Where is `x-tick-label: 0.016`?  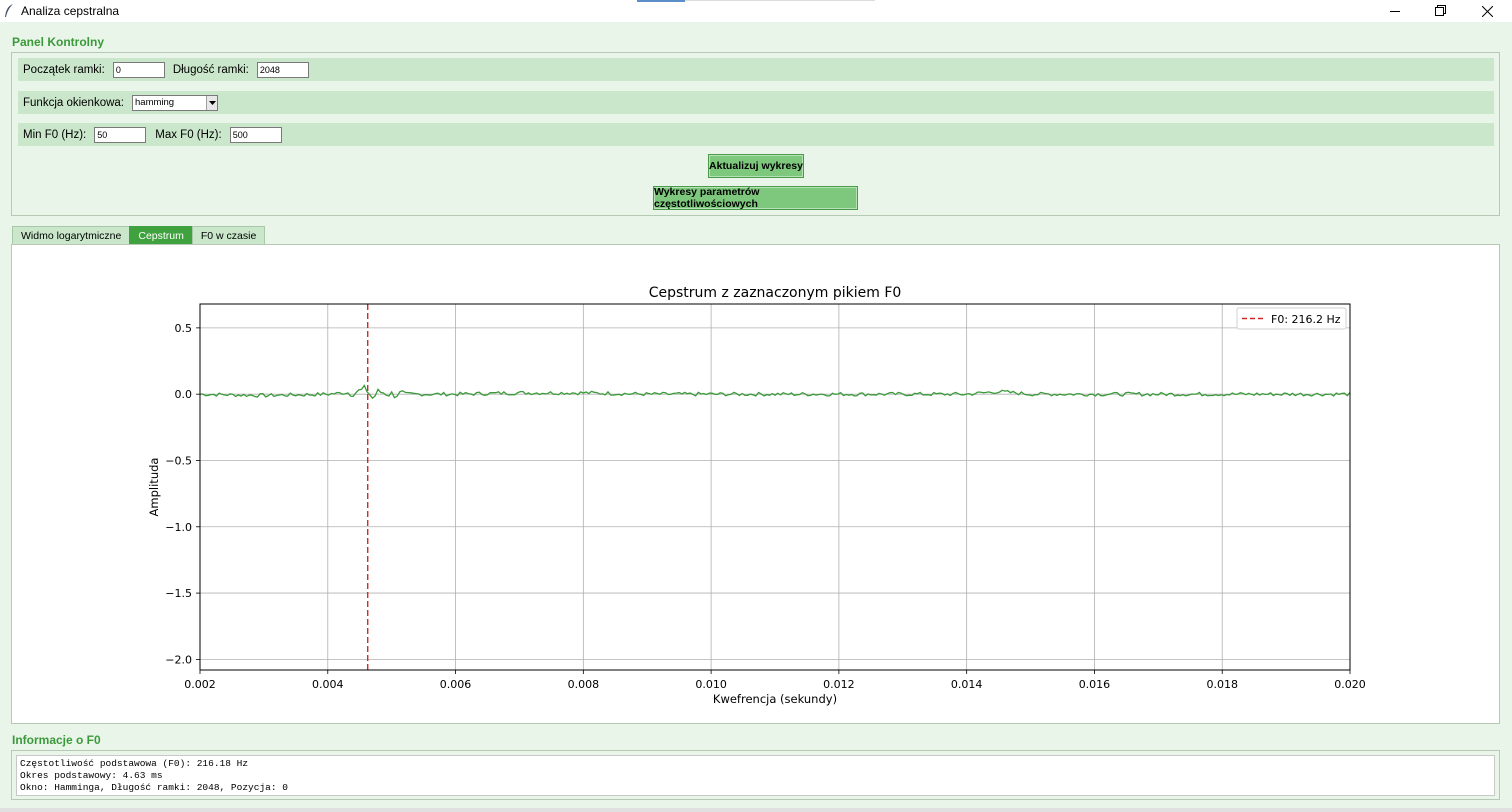
x-tick-label: 0.016 is located at coordinates (1095, 684).